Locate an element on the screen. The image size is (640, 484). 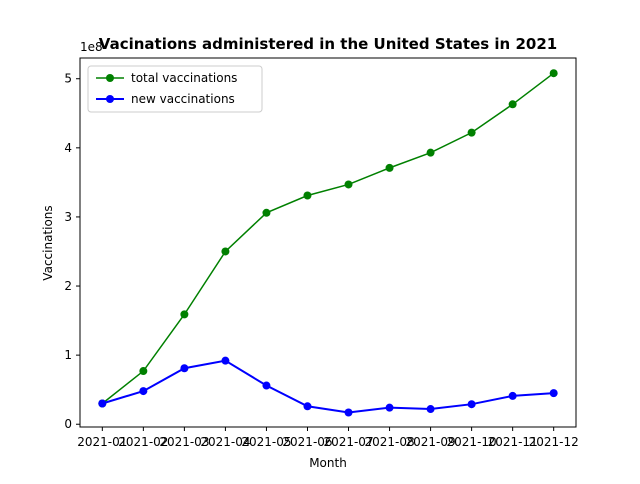
x-tick-label: 2021-02 is located at coordinates (143, 442).